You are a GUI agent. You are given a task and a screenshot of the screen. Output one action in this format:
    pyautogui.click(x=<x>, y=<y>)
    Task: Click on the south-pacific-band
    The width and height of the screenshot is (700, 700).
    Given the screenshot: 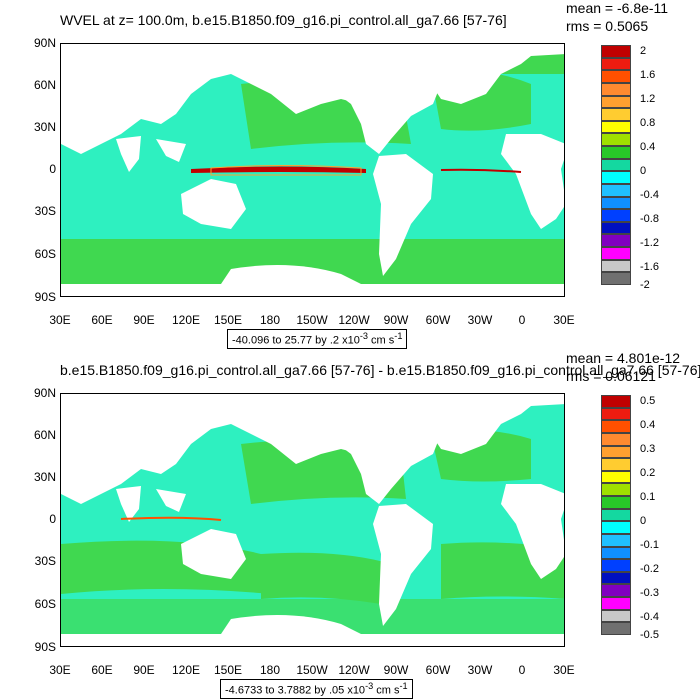 What is the action you would take?
    pyautogui.click(x=326, y=578)
    